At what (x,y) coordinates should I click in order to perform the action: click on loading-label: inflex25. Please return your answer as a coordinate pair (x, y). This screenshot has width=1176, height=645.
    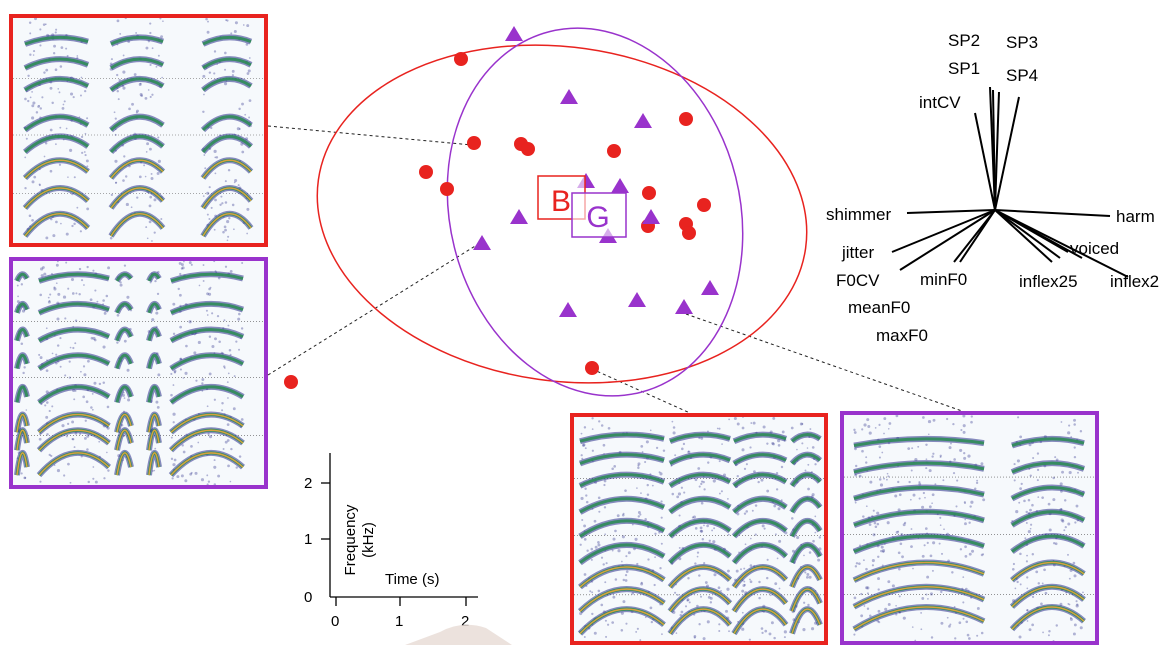
    Looking at the image, I should click on (1048, 281).